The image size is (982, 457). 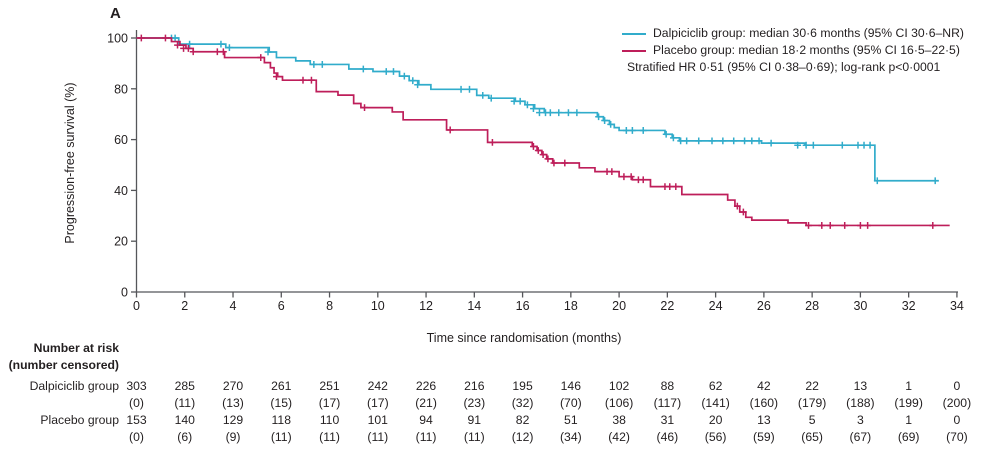 What do you see at coordinates (136, 419) in the screenshot?
I see `at-risk-count: 153` at bounding box center [136, 419].